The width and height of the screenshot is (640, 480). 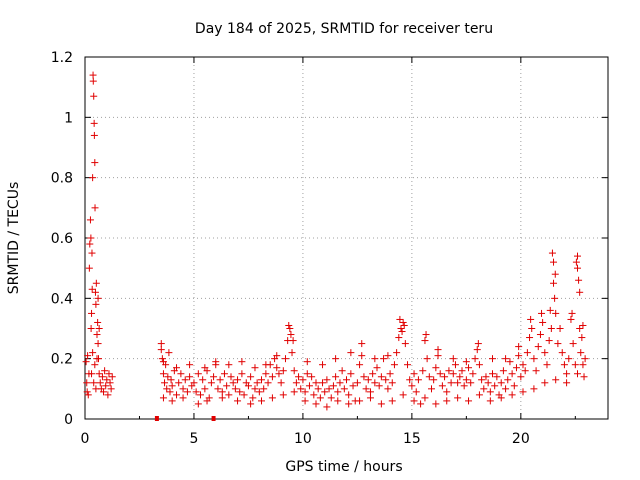 What do you see at coordinates (156, 418) in the screenshot?
I see `gap-marker` at bounding box center [156, 418].